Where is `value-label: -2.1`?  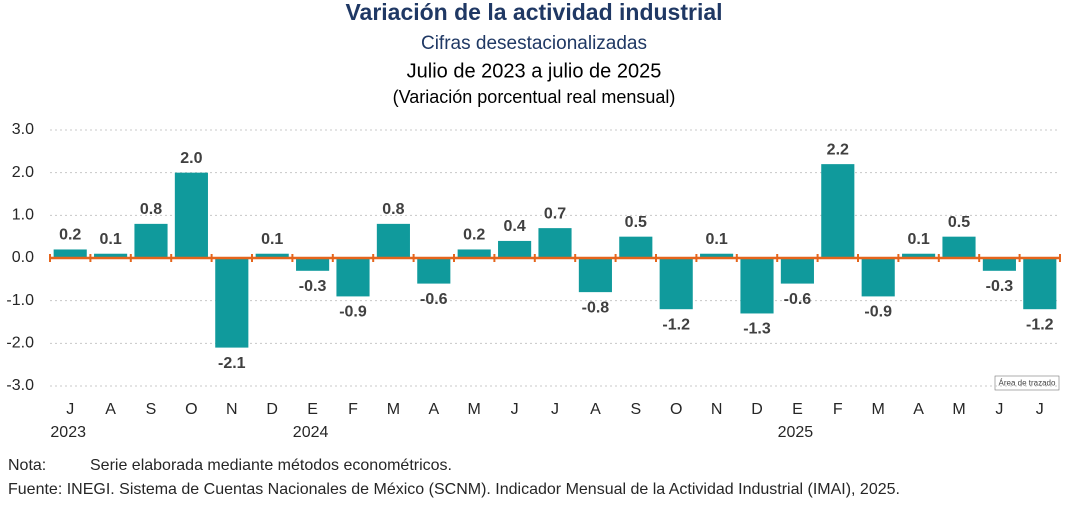
value-label: -2.1 is located at coordinates (232, 363).